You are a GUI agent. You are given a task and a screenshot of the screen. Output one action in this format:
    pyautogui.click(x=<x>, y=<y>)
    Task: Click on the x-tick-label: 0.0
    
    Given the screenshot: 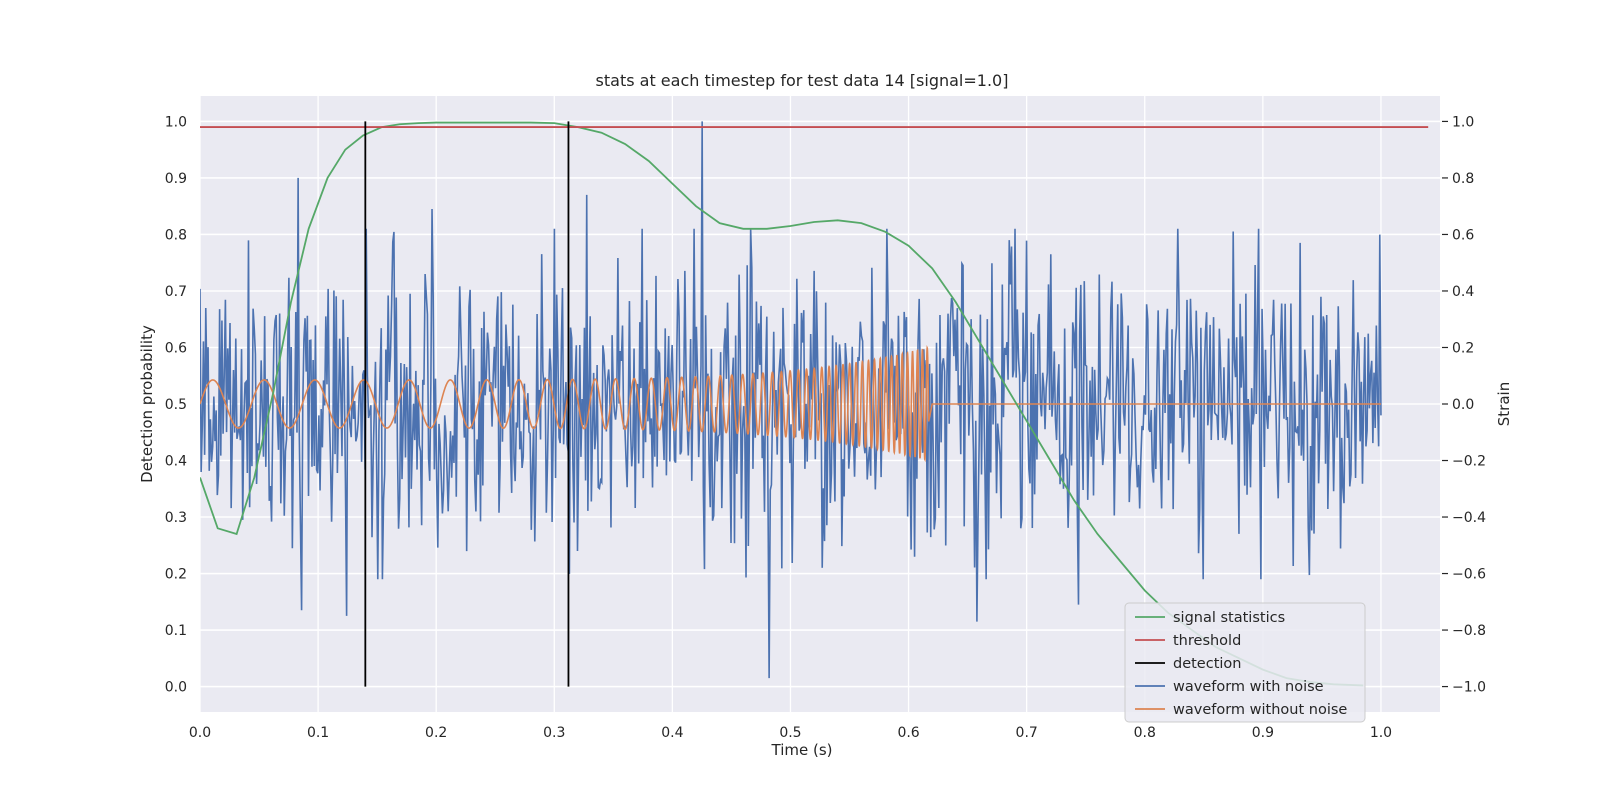 What is the action you would take?
    pyautogui.click(x=200, y=733)
    